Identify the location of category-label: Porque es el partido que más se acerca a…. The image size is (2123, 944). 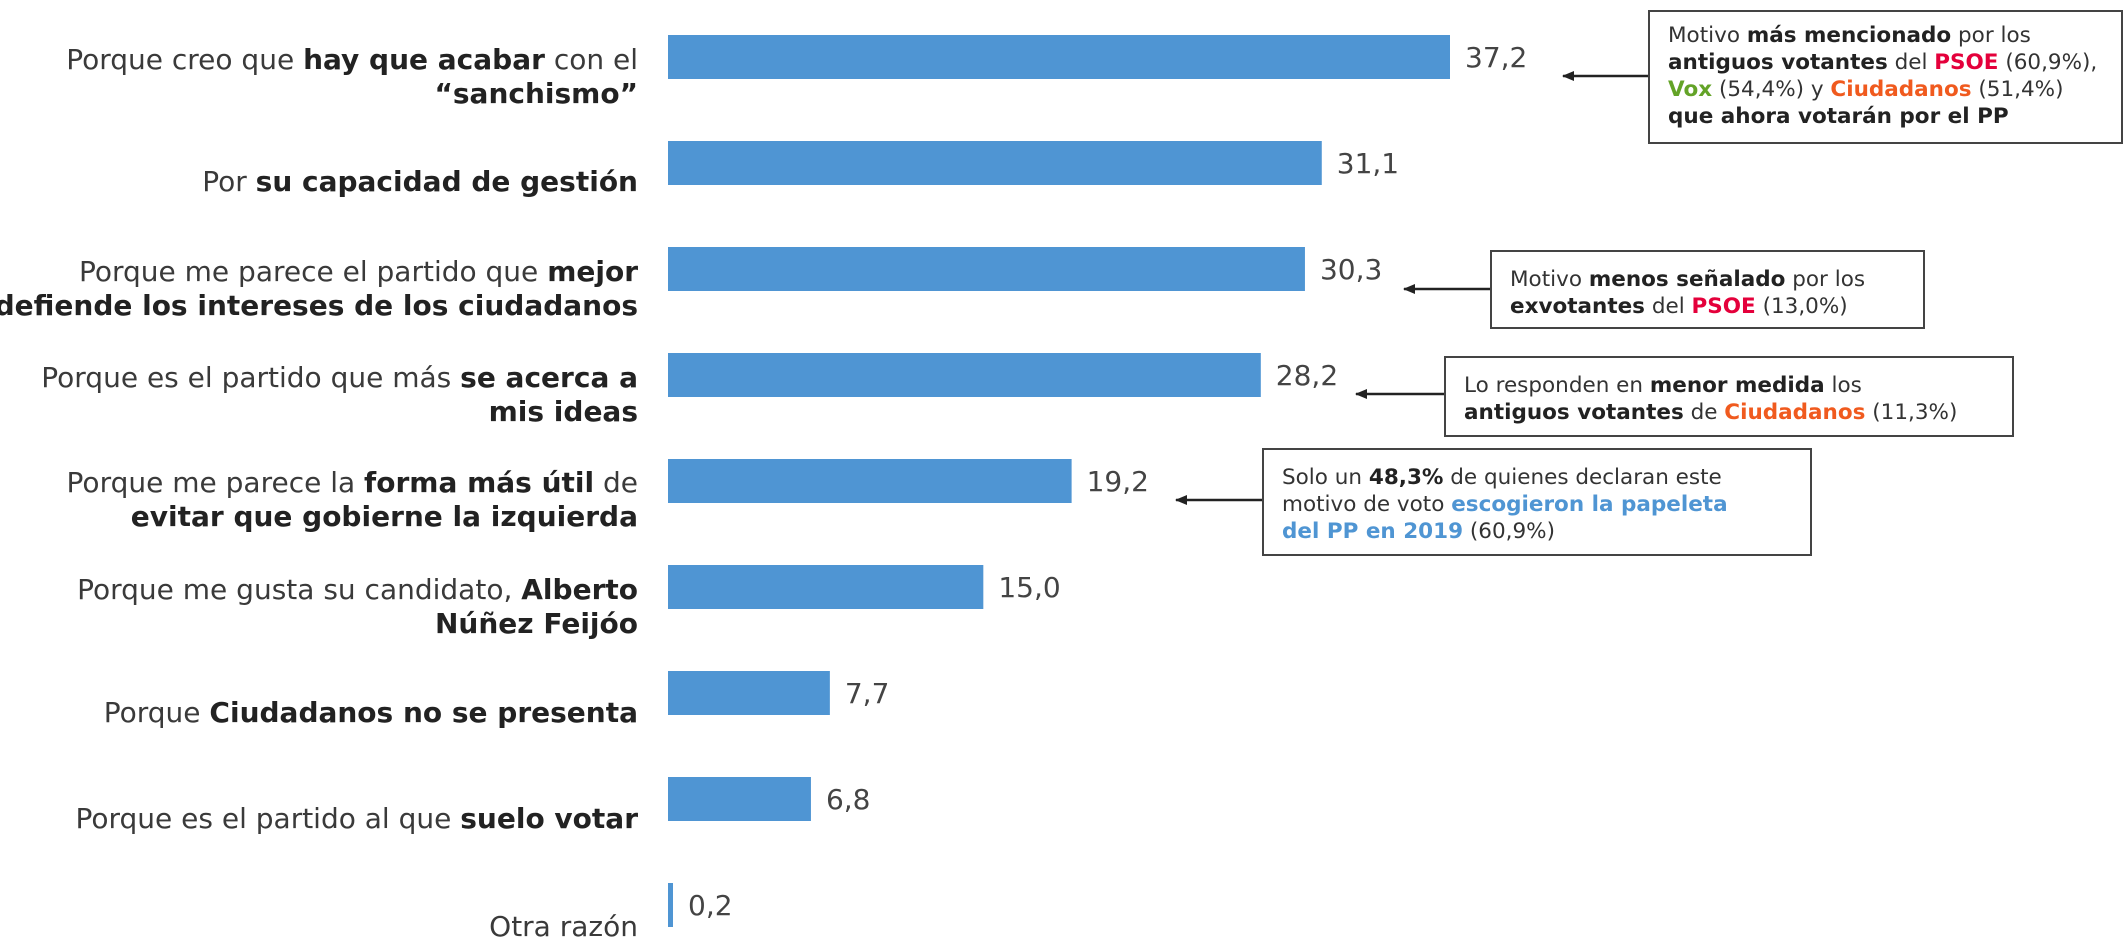
(319, 395).